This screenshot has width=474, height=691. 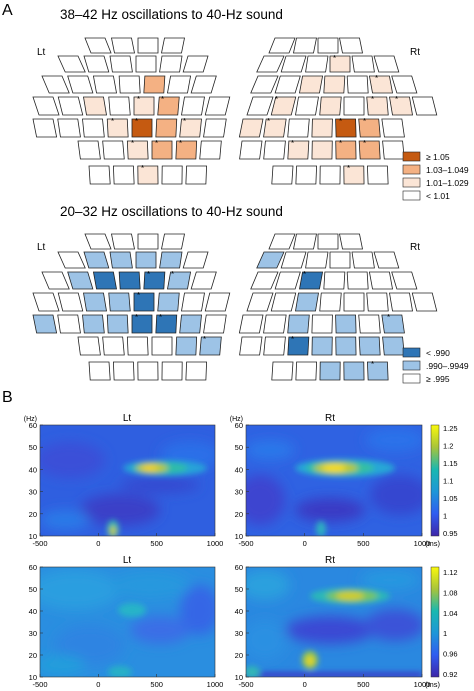 What do you see at coordinates (127, 418) in the screenshot?
I see `heatmap-top-left-title: Lt` at bounding box center [127, 418].